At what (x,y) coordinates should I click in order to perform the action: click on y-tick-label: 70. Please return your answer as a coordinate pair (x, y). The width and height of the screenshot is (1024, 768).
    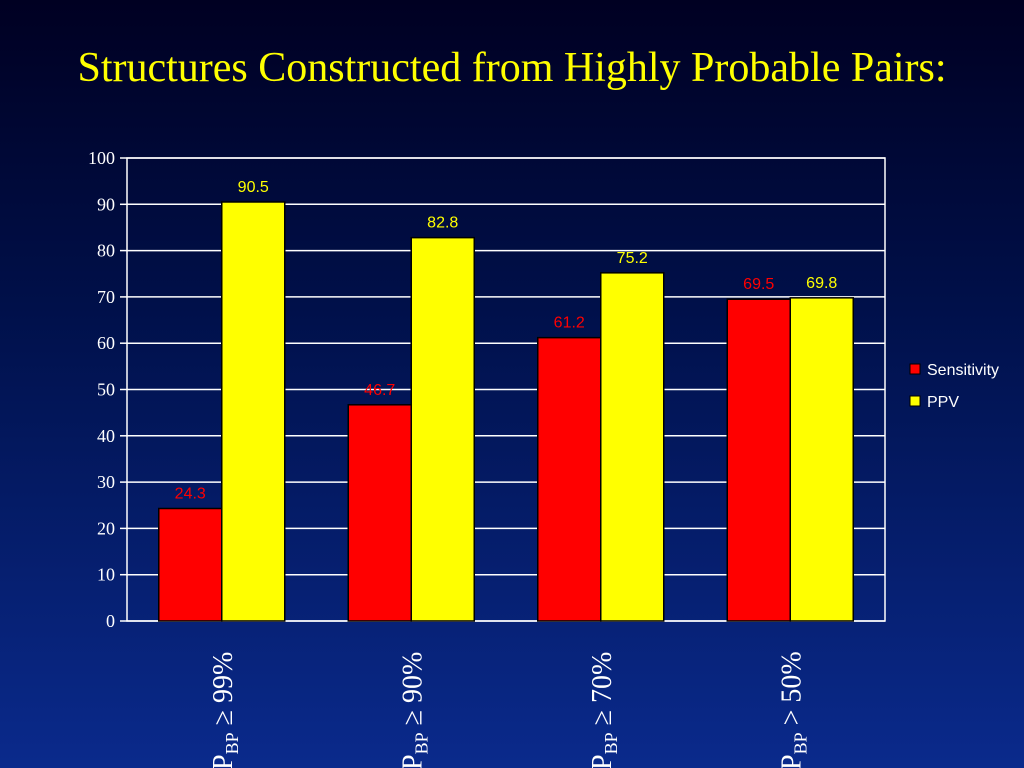
    Looking at the image, I should click on (106, 297).